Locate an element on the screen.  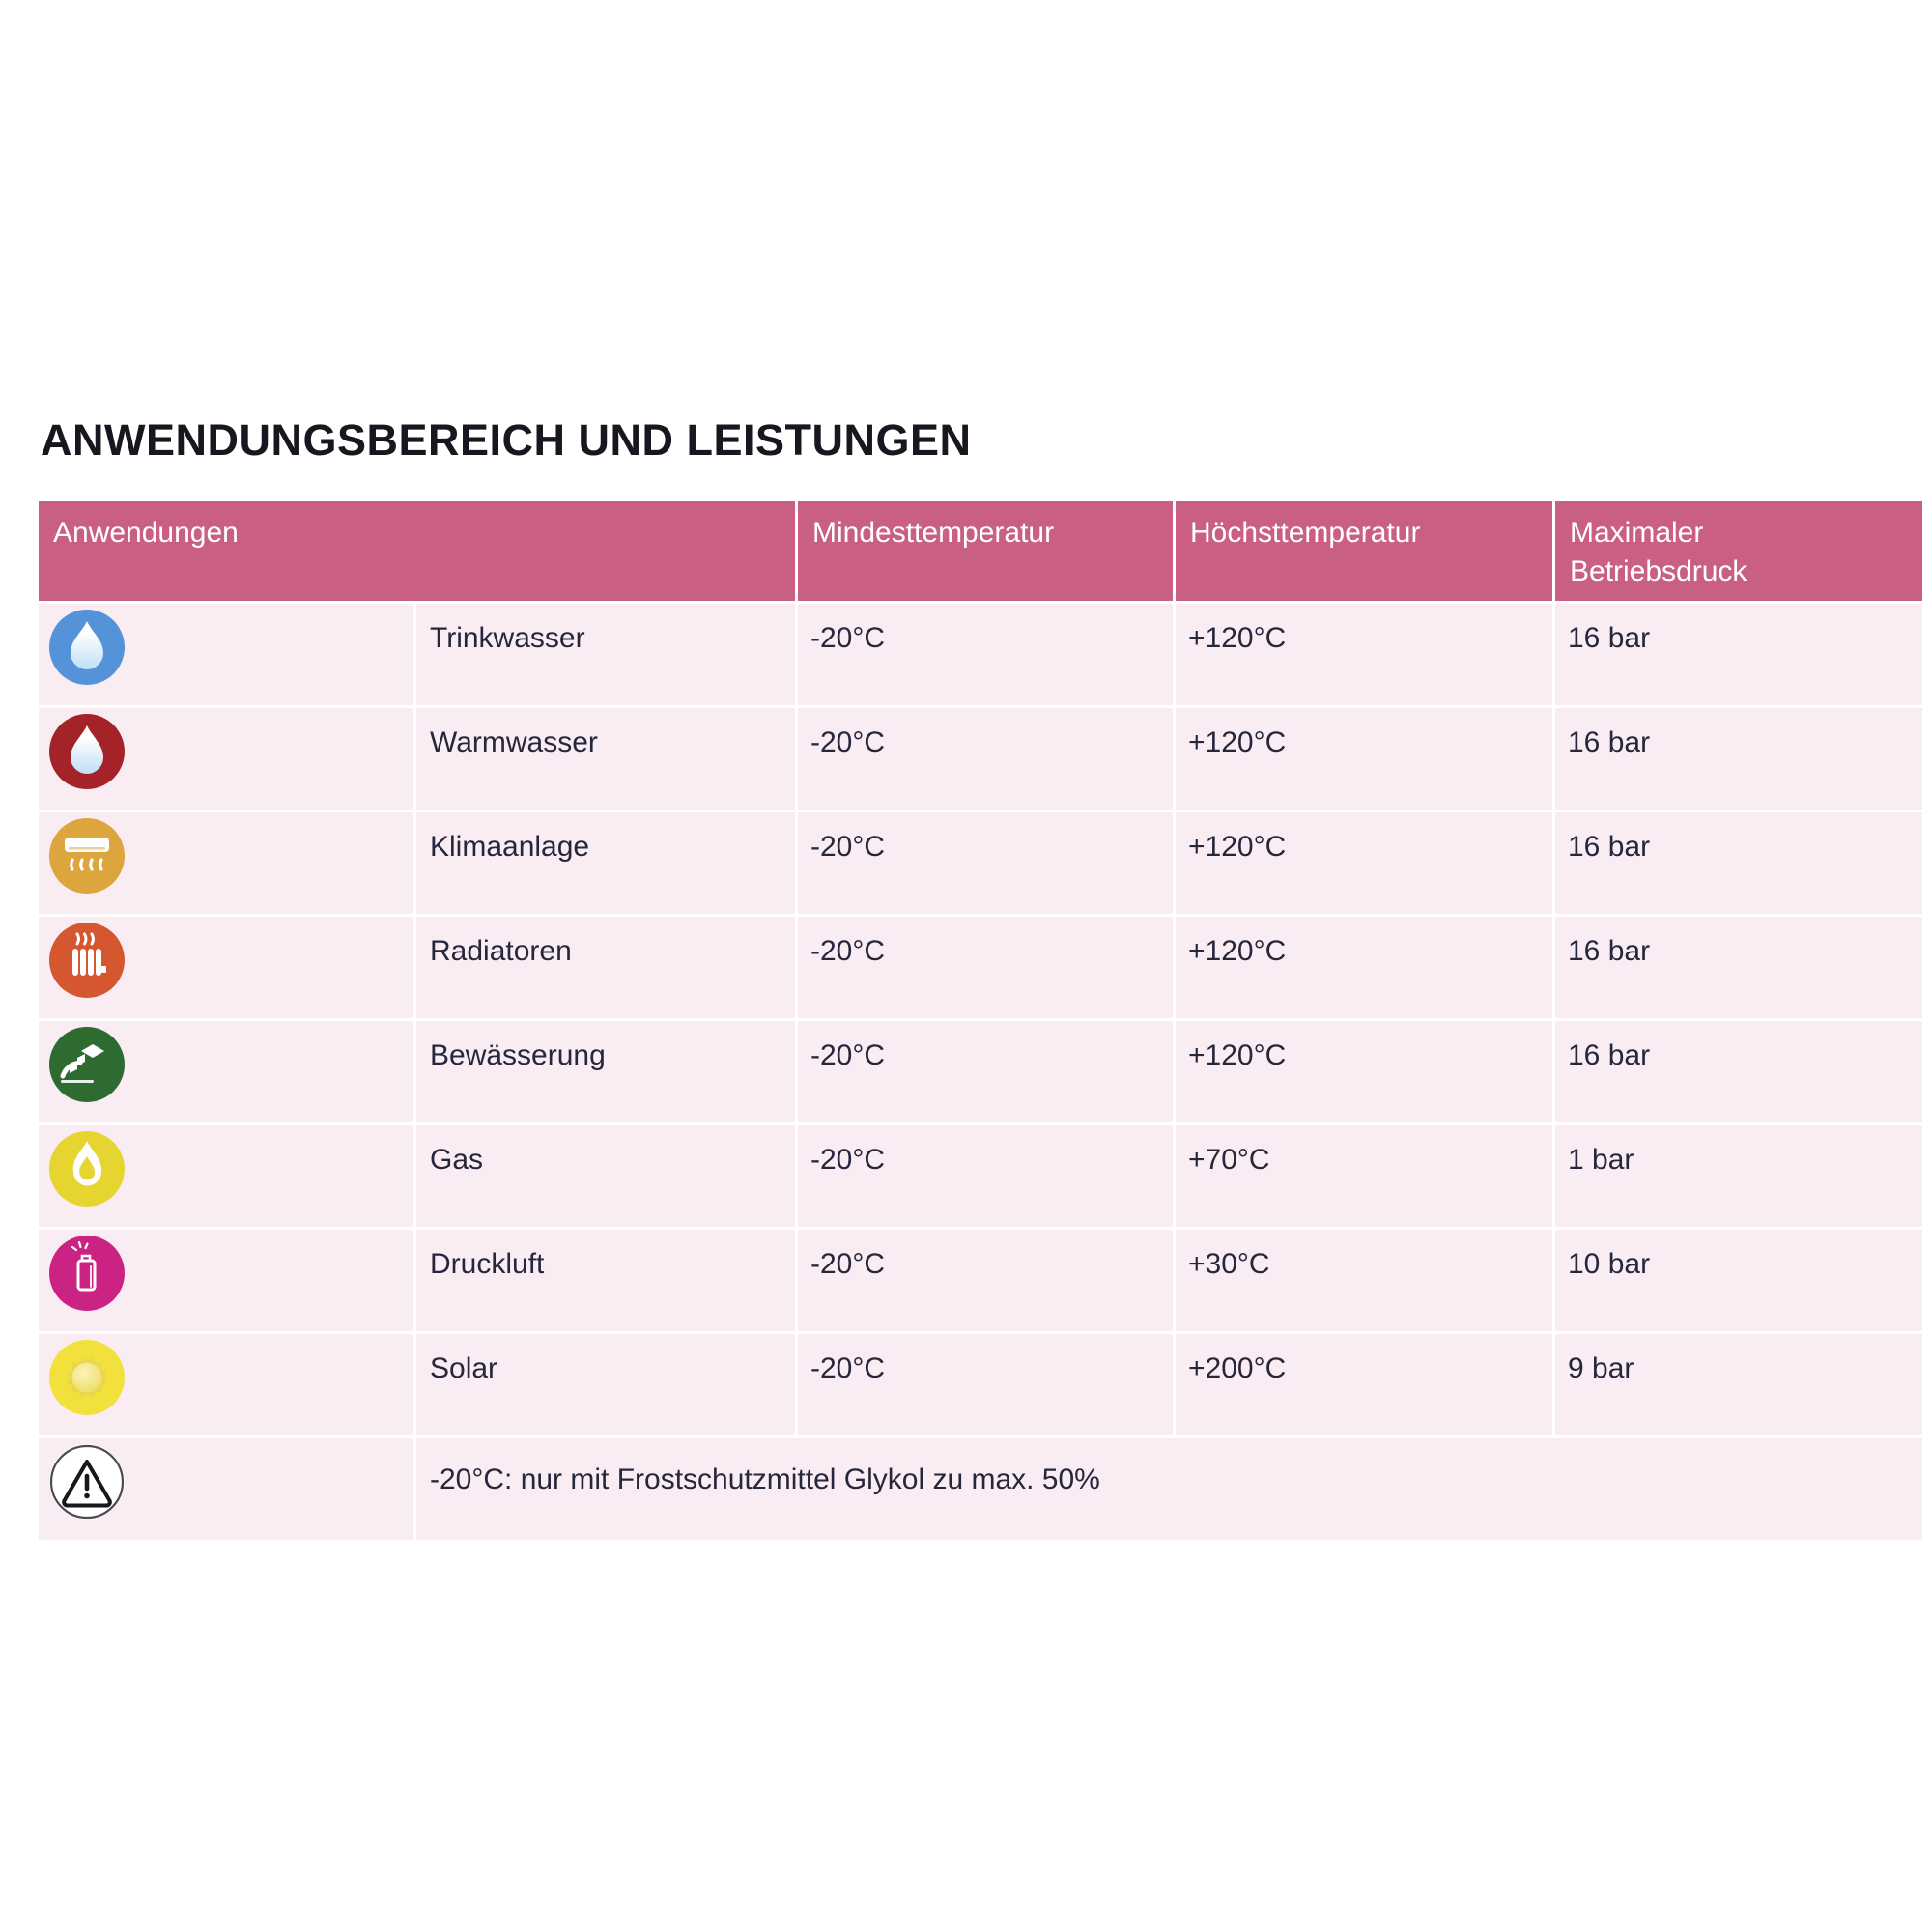
application-label: Druckluft is located at coordinates (605, 1280).